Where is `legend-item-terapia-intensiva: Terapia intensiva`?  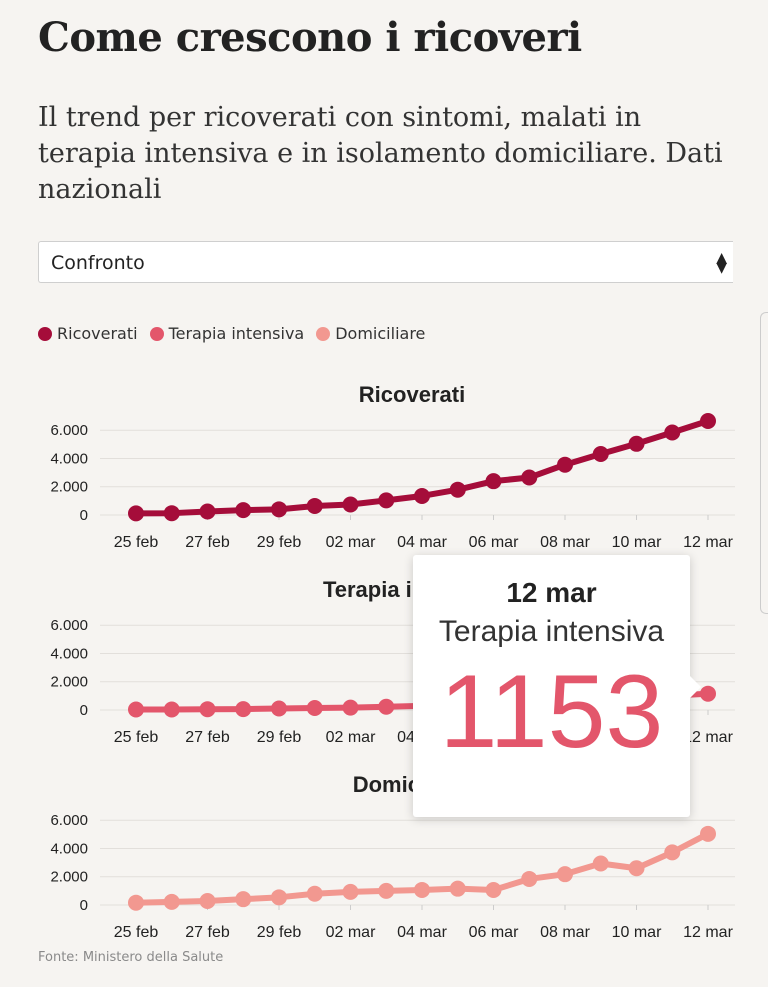 legend-item-terapia-intensiva: Terapia intensiva is located at coordinates (227, 333).